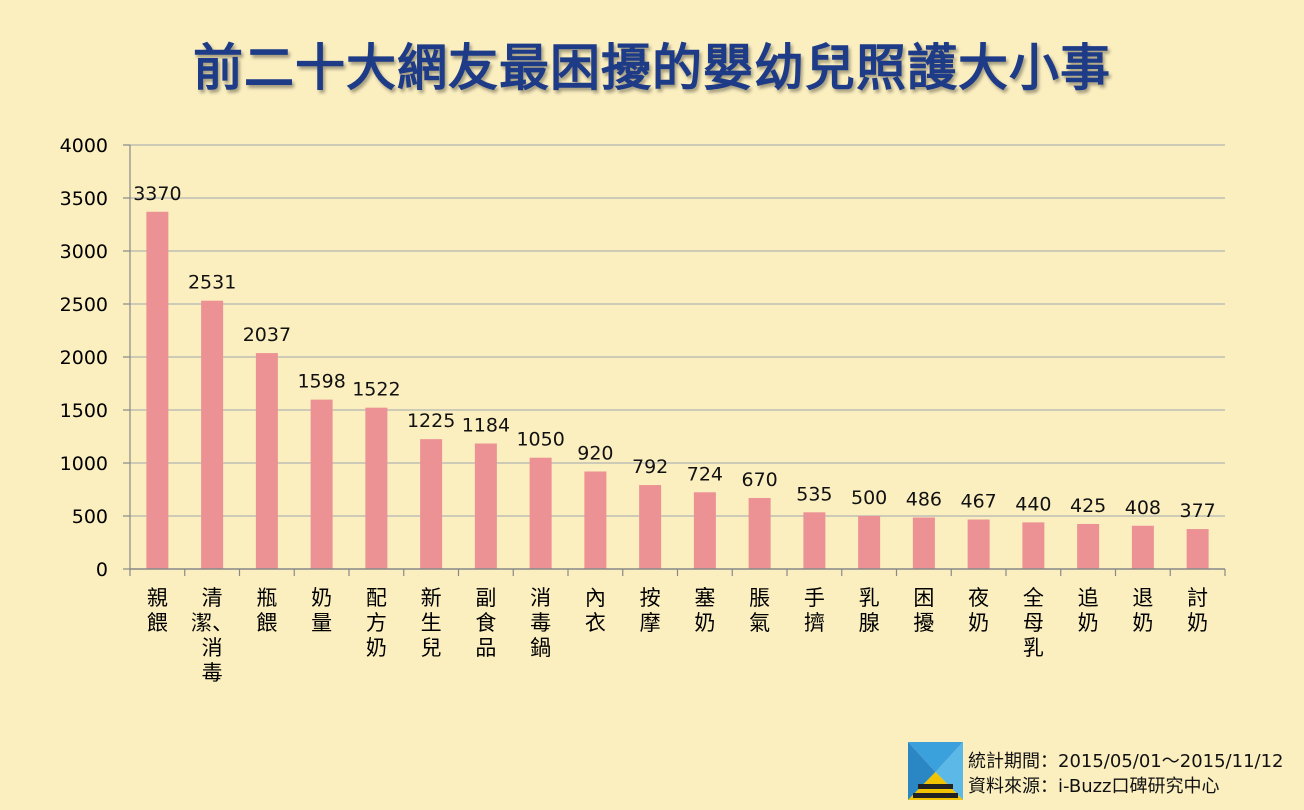 The image size is (1304, 810). Describe the element at coordinates (84, 252) in the screenshot. I see `y-tick-label: 3000` at that location.